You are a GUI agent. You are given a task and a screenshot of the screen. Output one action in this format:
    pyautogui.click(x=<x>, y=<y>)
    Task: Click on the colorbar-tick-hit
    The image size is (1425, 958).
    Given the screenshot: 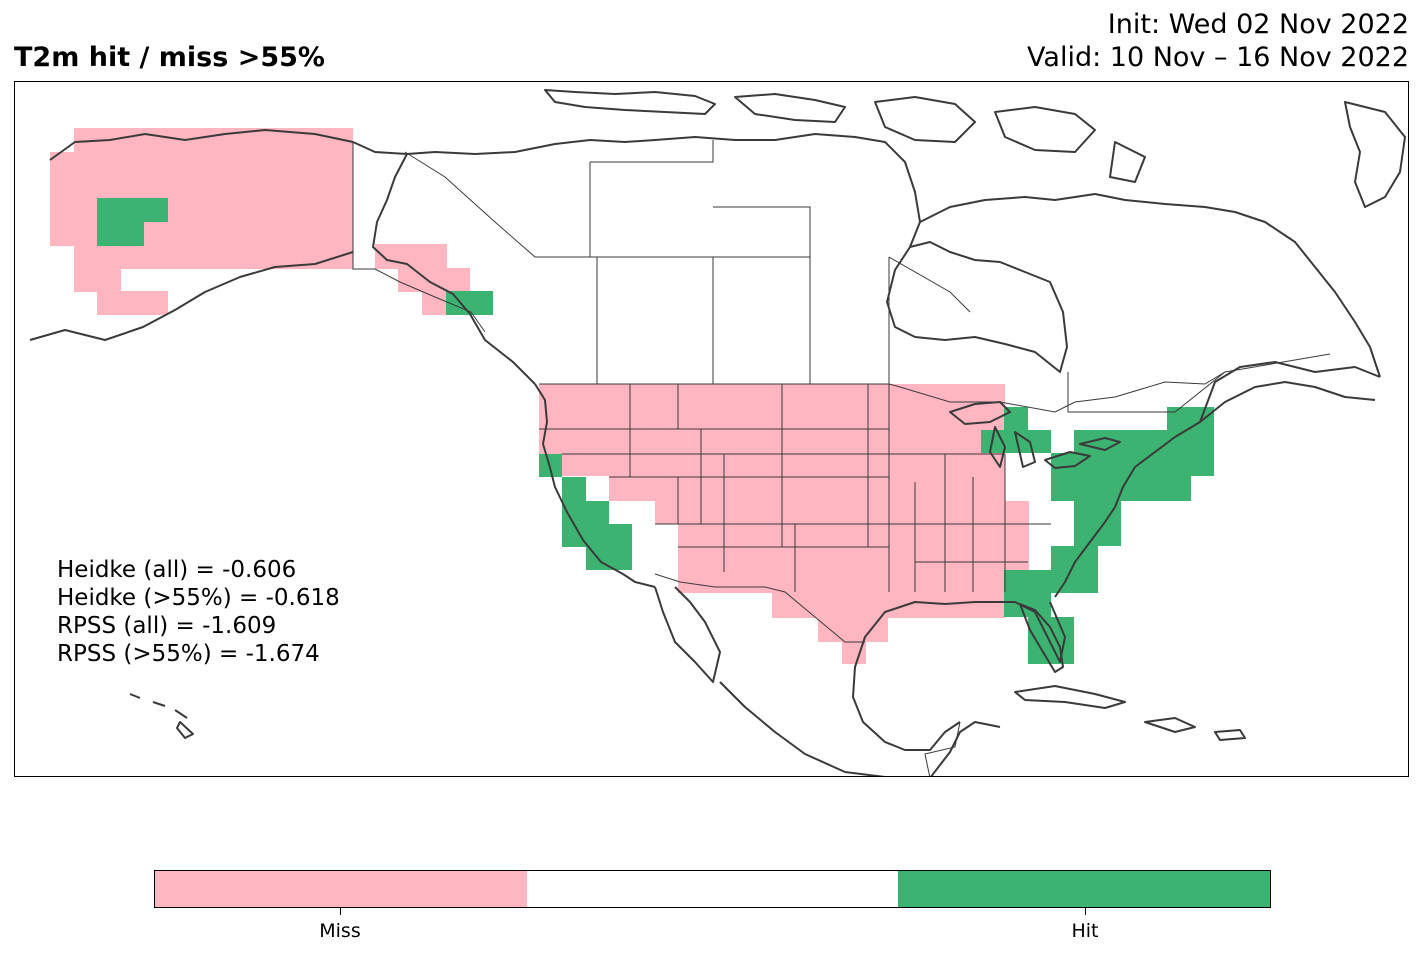 What is the action you would take?
    pyautogui.click(x=1085, y=911)
    